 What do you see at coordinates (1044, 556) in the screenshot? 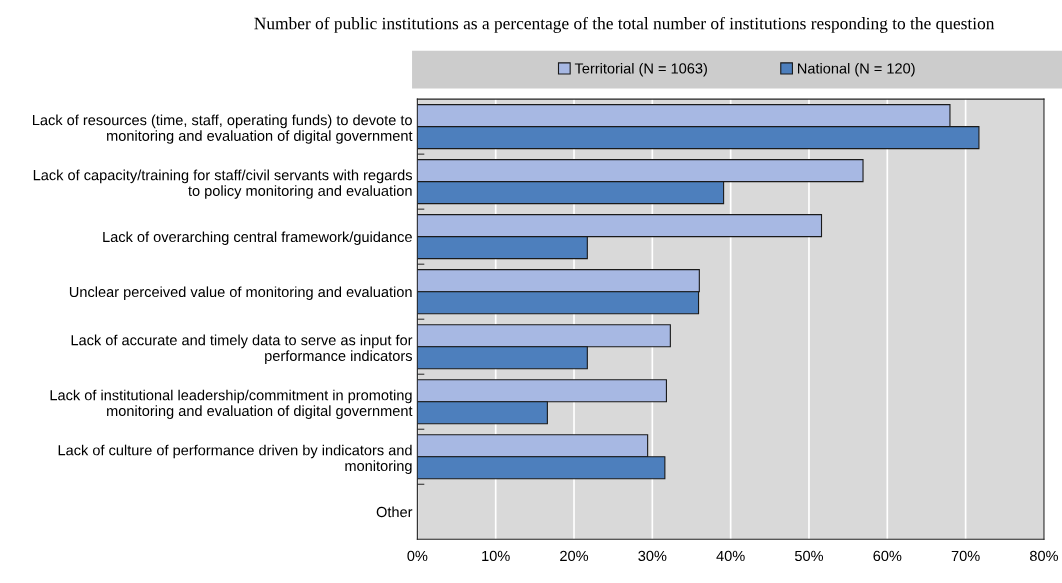
I see `x-tick-label: 80%` at bounding box center [1044, 556].